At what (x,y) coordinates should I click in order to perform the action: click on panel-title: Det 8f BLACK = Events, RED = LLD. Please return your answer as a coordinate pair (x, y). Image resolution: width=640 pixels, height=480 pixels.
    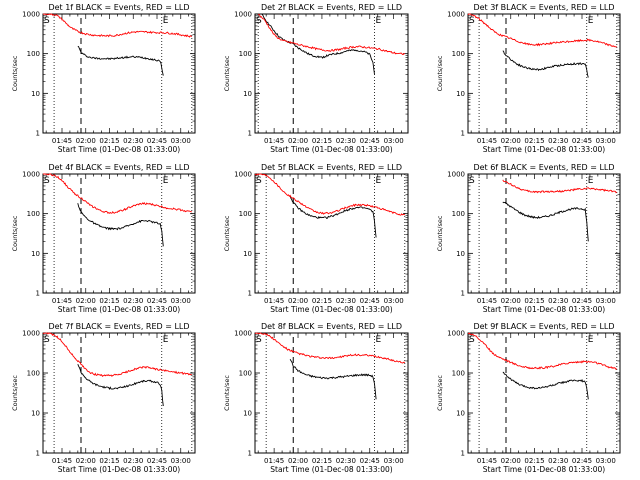
    Looking at the image, I should click on (331, 326).